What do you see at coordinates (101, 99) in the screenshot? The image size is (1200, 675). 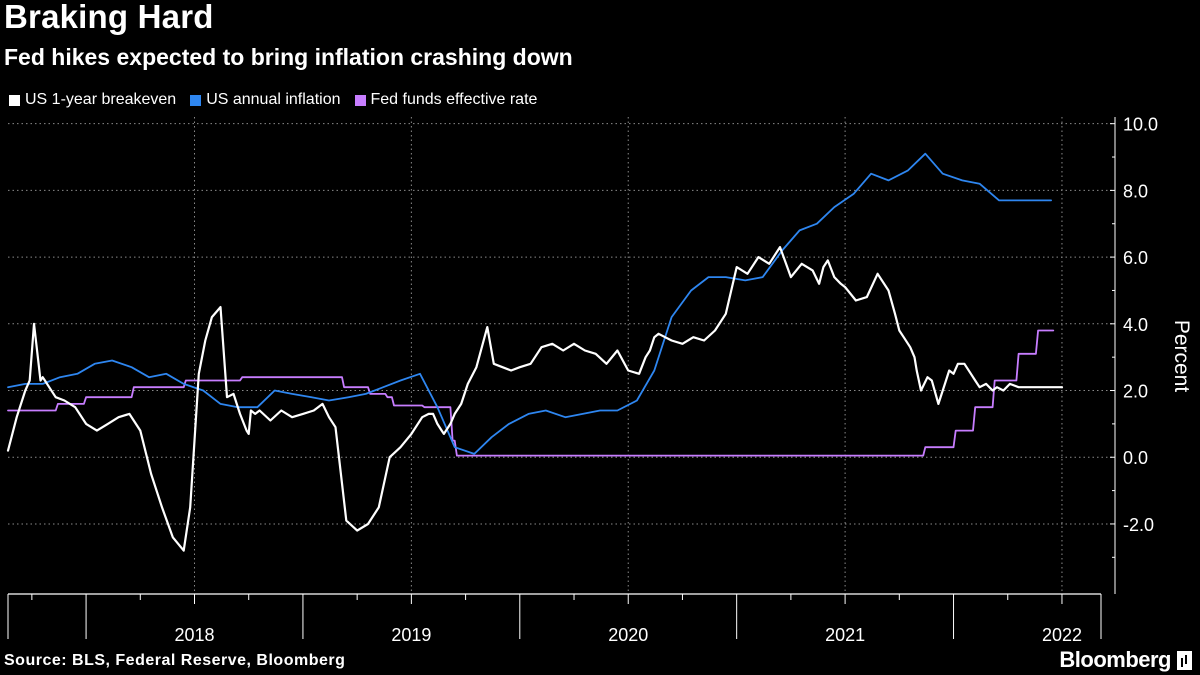 I see `legend-label-breakeven: US 1-year breakeven` at bounding box center [101, 99].